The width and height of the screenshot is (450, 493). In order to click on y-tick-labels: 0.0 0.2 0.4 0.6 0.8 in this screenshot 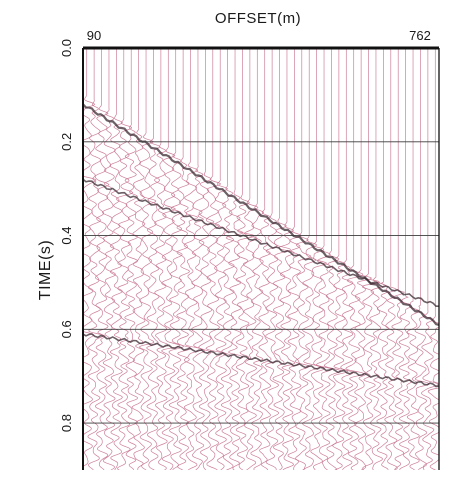, I will do `click(66, 235)`.